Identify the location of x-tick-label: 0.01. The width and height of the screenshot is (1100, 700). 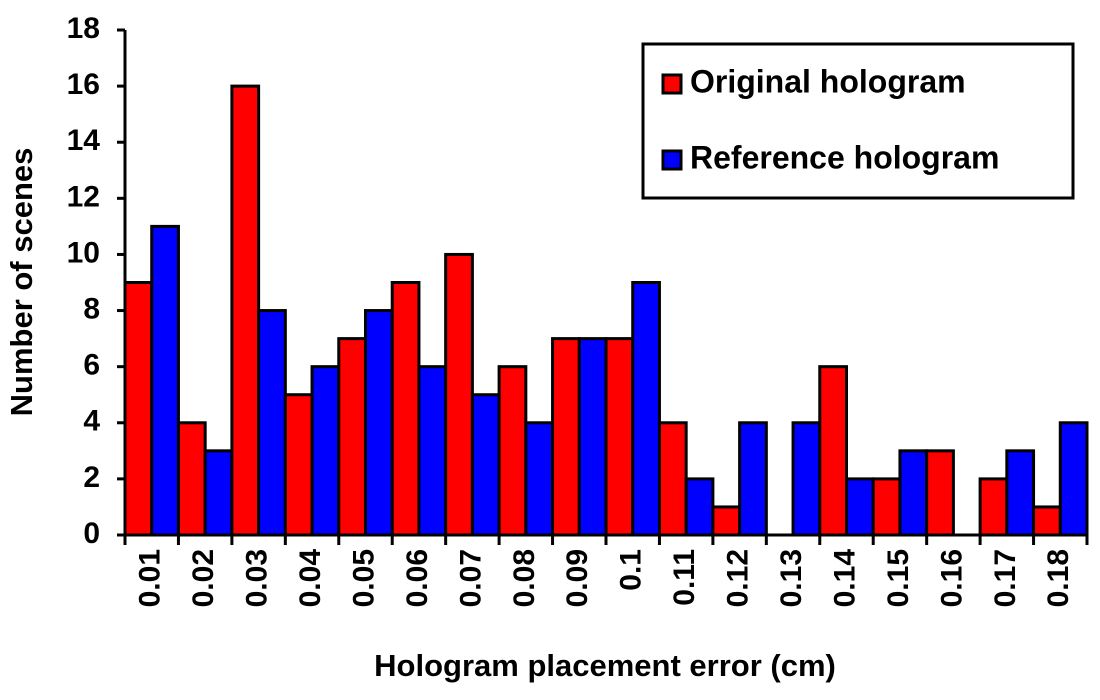
(150, 578).